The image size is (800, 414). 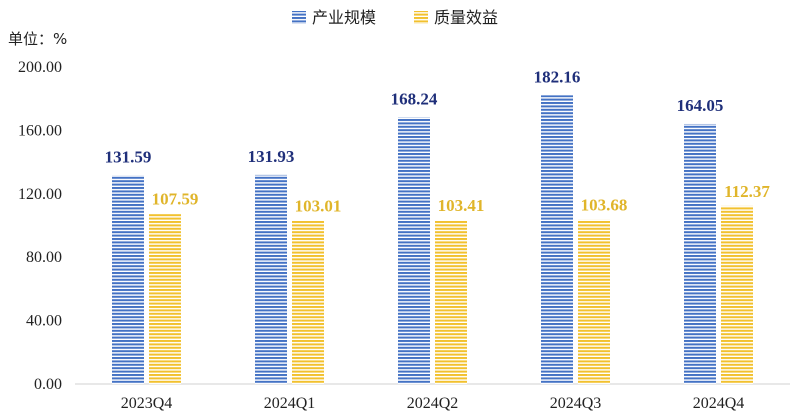 What do you see at coordinates (40, 67) in the screenshot?
I see `y-tick-label: 200.00` at bounding box center [40, 67].